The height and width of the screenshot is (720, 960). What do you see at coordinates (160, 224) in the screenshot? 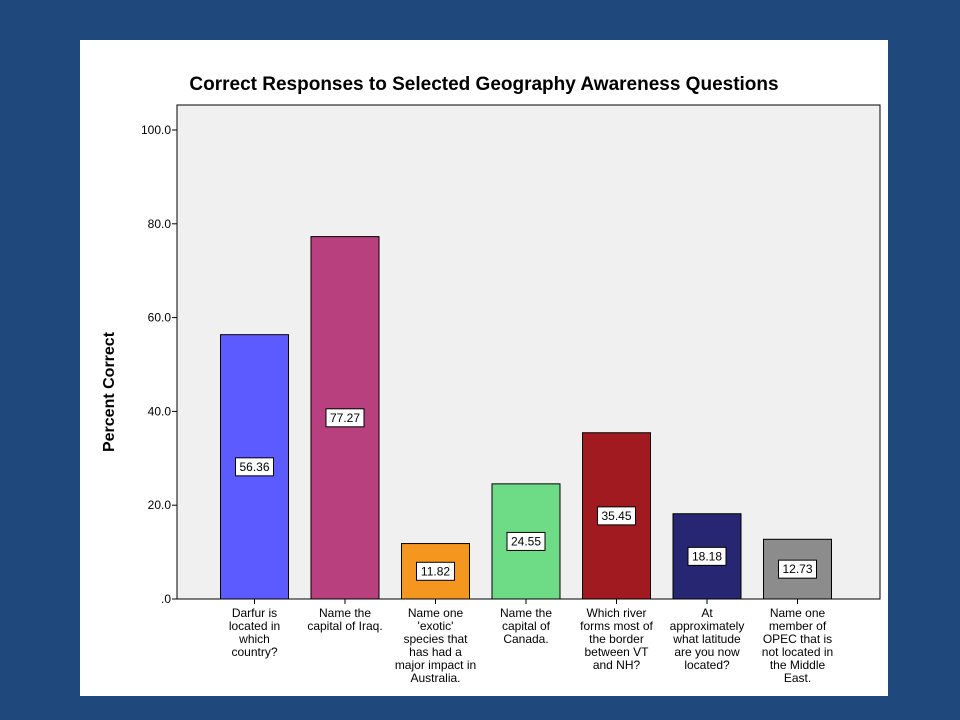
I see `y-tick-label: 80.0` at bounding box center [160, 224].